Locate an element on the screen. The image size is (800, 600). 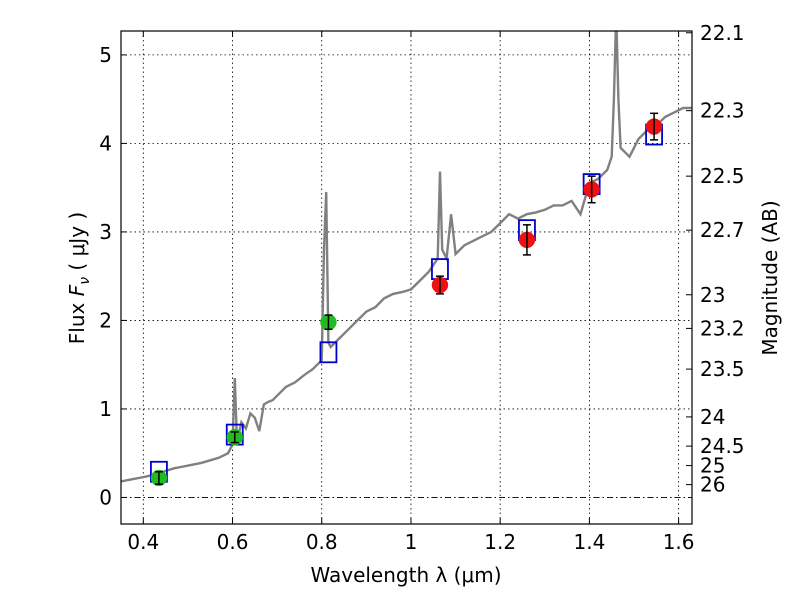
y2-tick-label: 23 is located at coordinates (712, 295).